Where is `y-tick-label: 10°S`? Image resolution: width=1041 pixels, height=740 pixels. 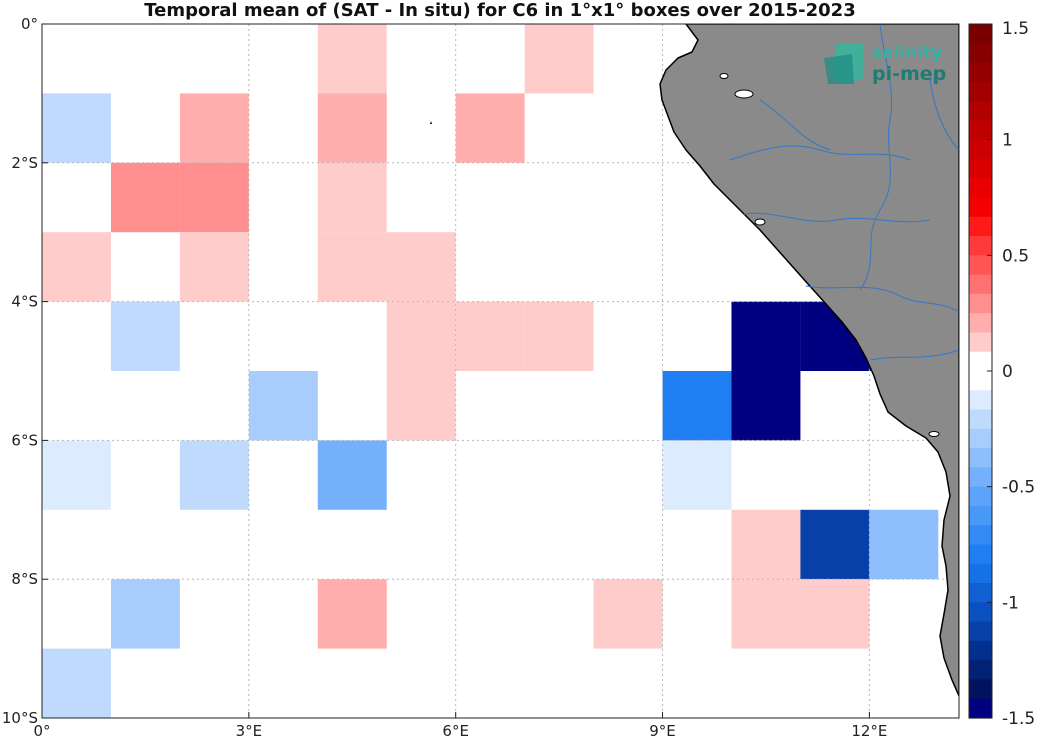
y-tick-label: 10°S is located at coordinates (20, 718).